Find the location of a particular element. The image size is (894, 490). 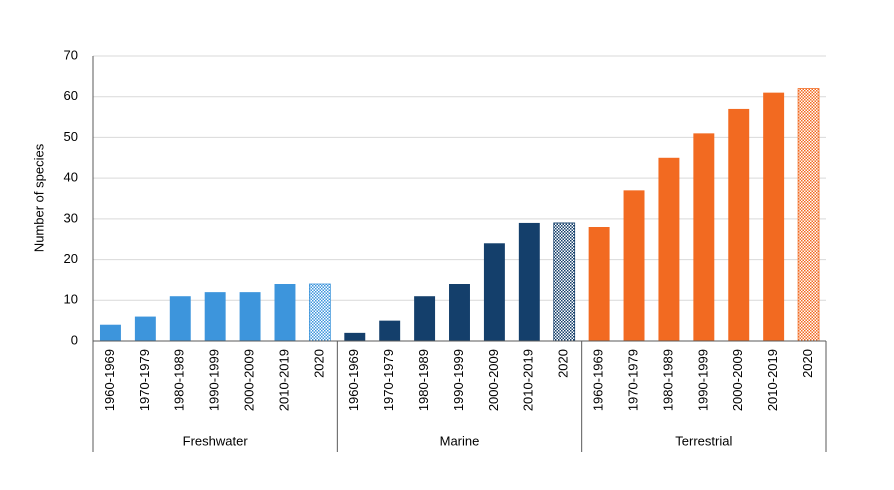

y-axis-label: Number of species is located at coordinates (38, 197).